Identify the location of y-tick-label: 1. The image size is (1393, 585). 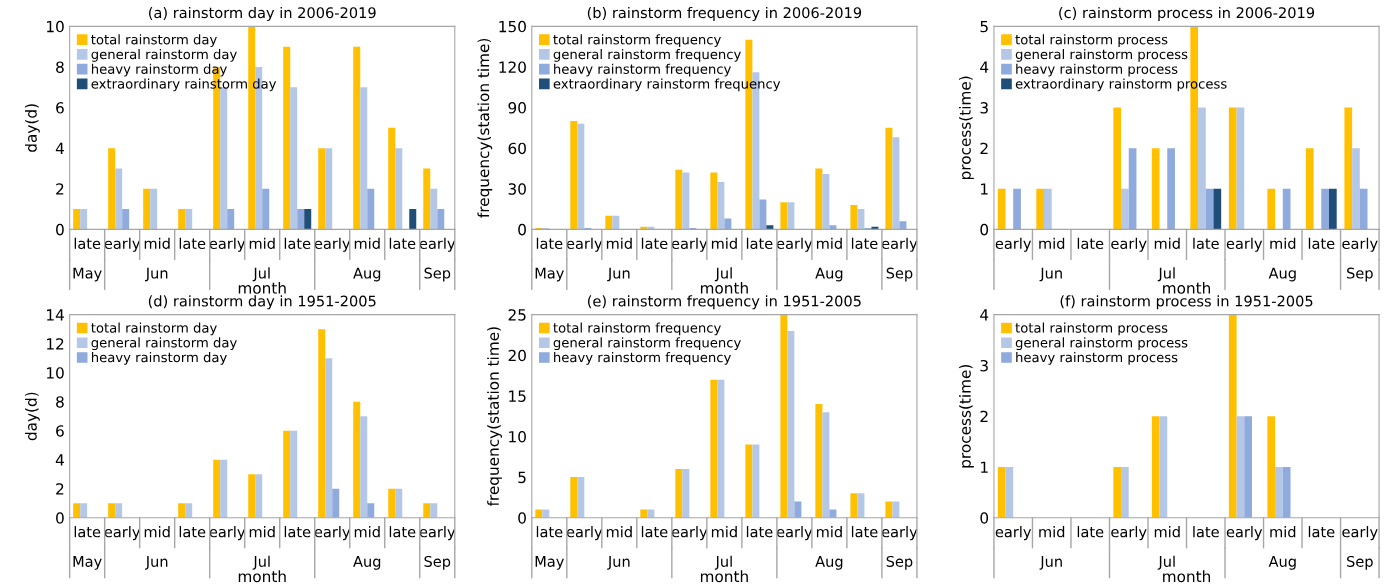
(984, 467).